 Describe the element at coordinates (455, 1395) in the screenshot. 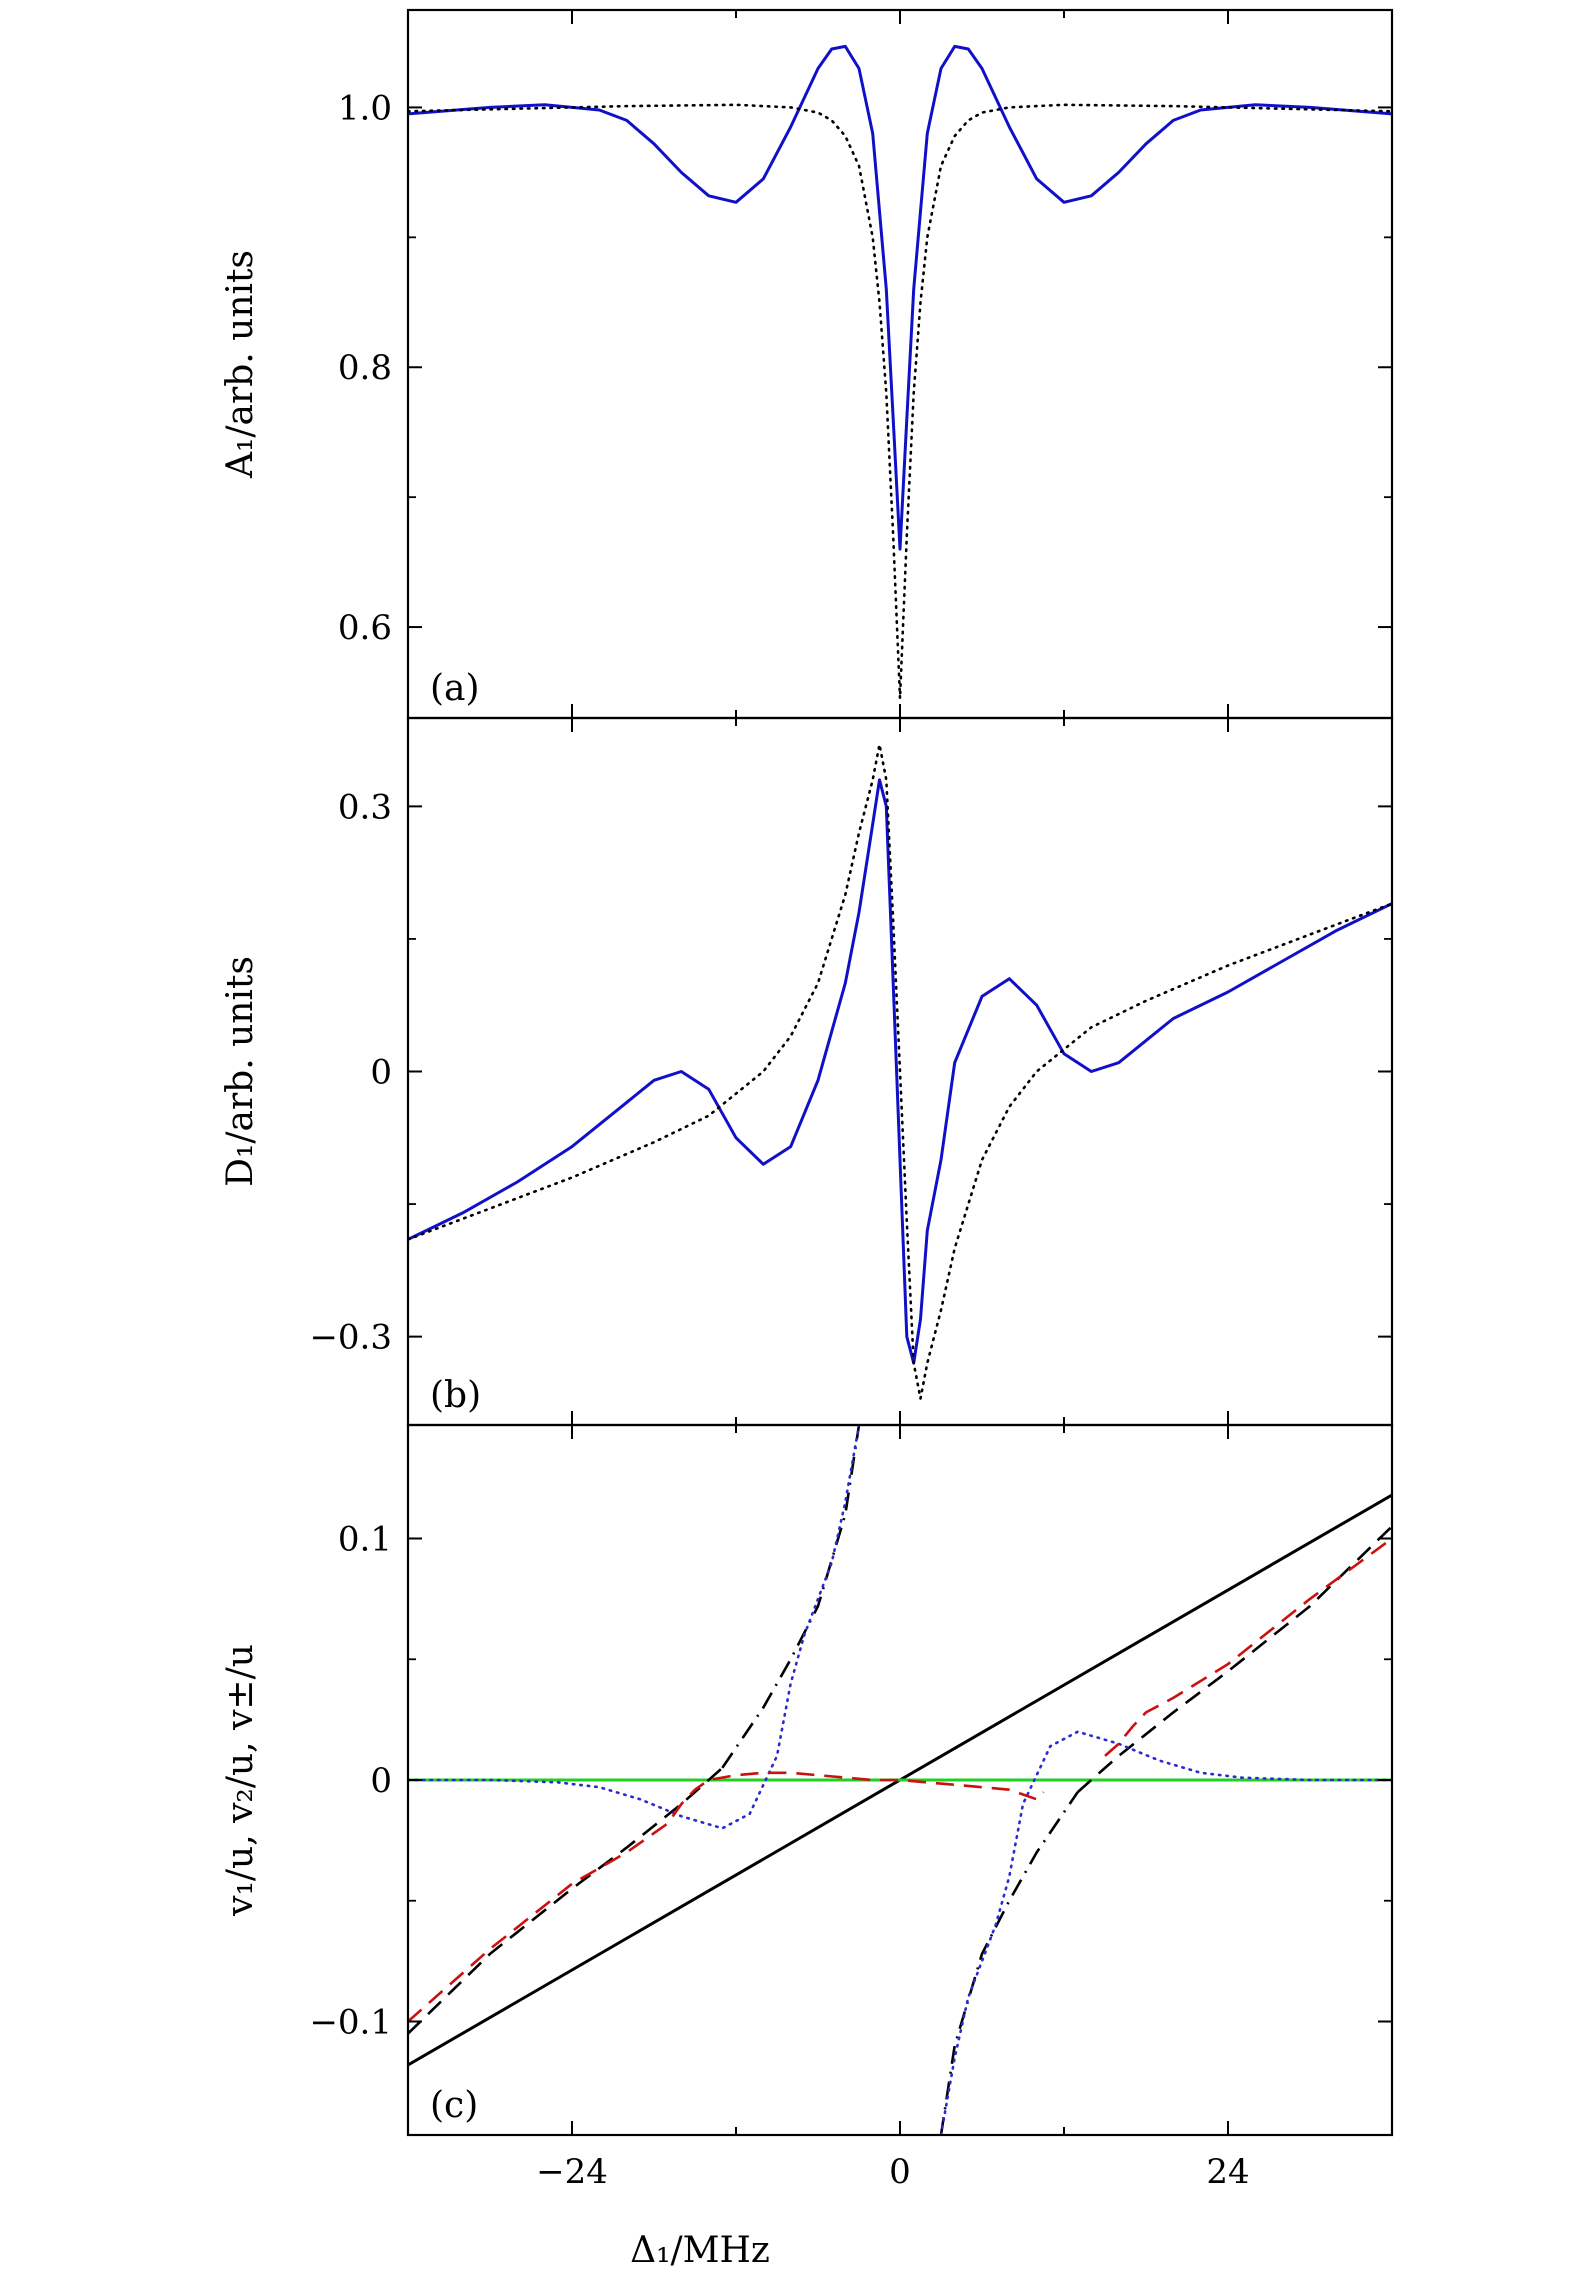

I see `panel-label: (b)` at that location.